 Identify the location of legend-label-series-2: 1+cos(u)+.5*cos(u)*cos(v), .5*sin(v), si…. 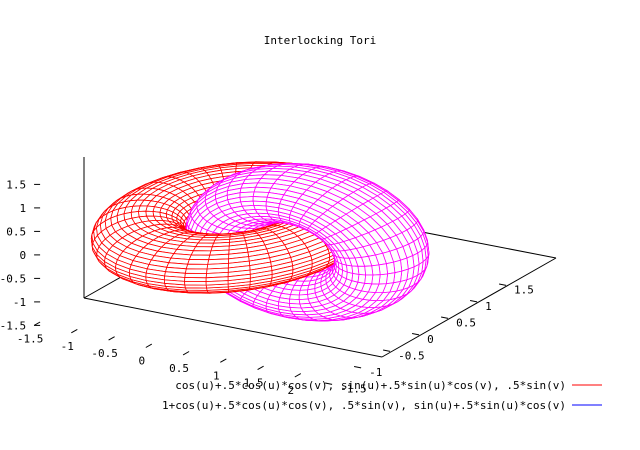
(364, 405).